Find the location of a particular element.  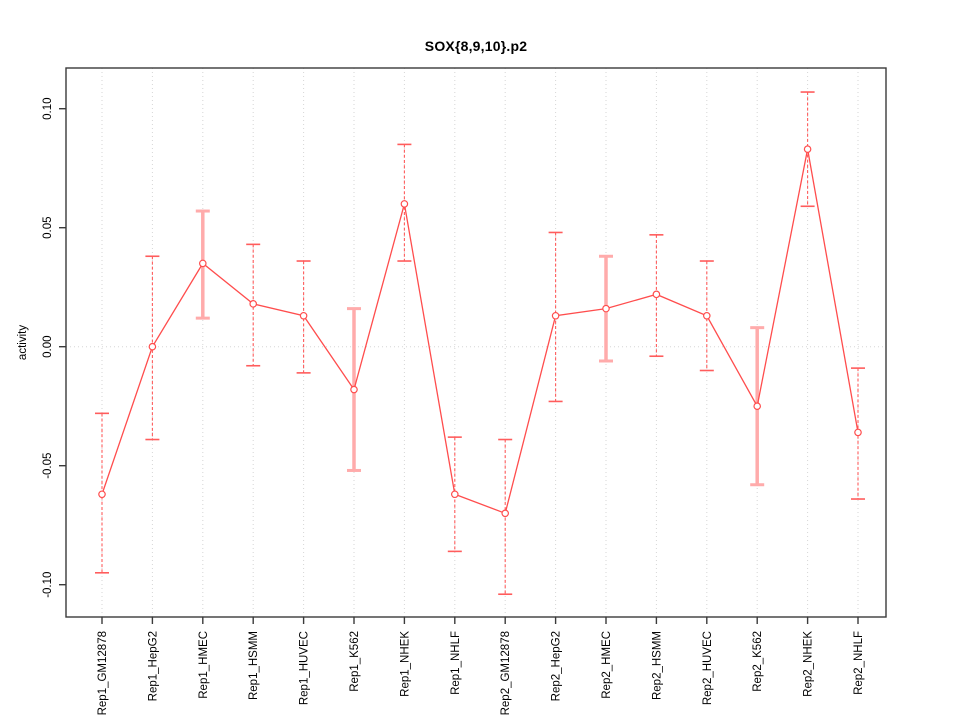

chart-title: SOX{8,9,10}.p2 is located at coordinates (476, 46).